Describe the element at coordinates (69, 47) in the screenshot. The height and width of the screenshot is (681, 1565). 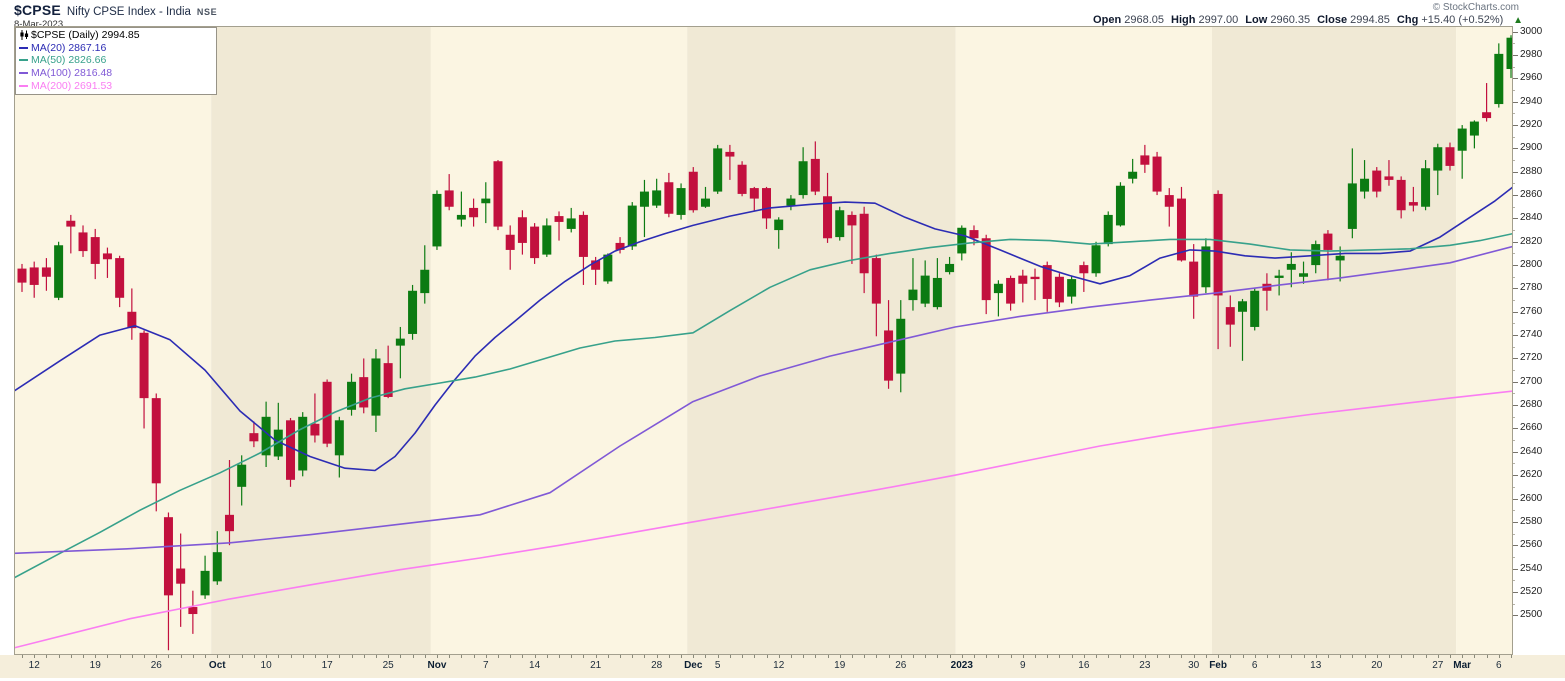
I see `legend-label: MA(20) 2867.16` at that location.